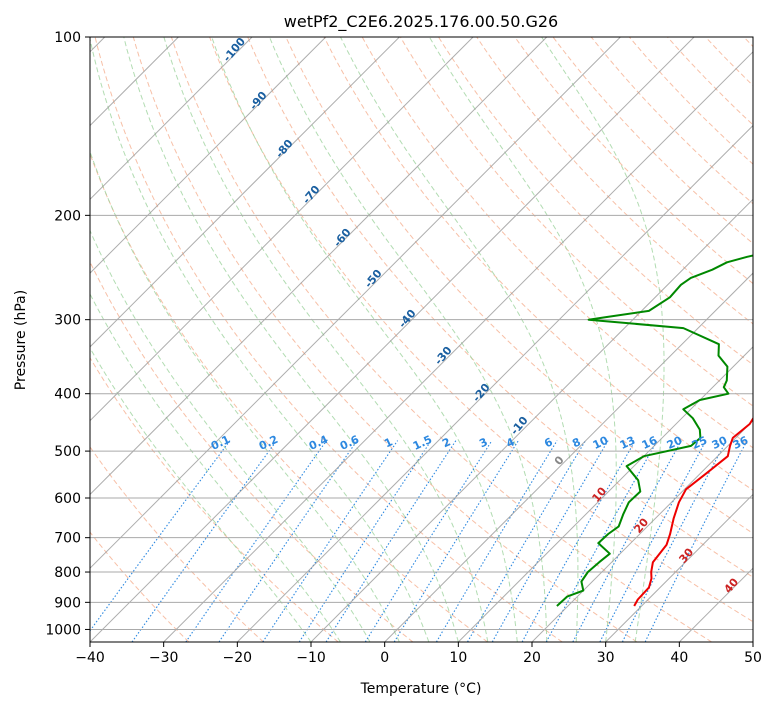 Image resolution: width=775 pixels, height=708 pixels. I want to click on chart-title: wetPf2_C2E6.2025.176.00.50.G26, so click(421, 22).